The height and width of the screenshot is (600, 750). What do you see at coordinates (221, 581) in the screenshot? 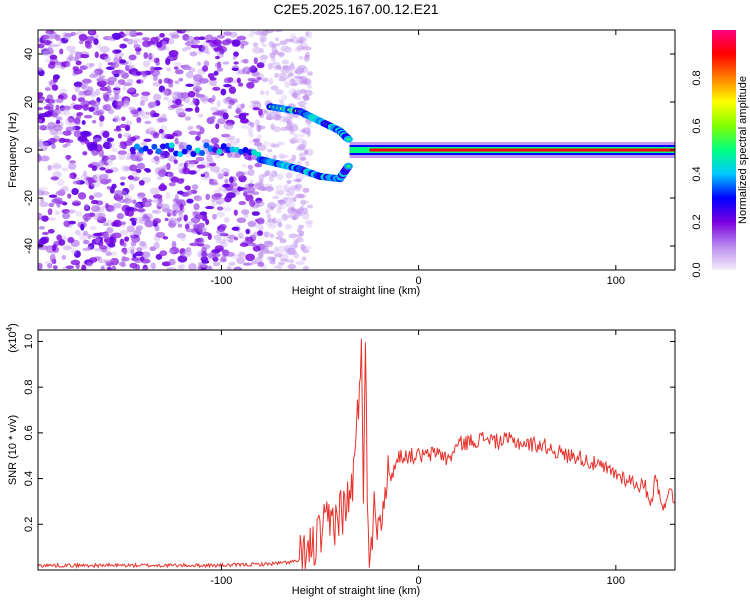
I see `x-tick-label: -100` at bounding box center [221, 581].